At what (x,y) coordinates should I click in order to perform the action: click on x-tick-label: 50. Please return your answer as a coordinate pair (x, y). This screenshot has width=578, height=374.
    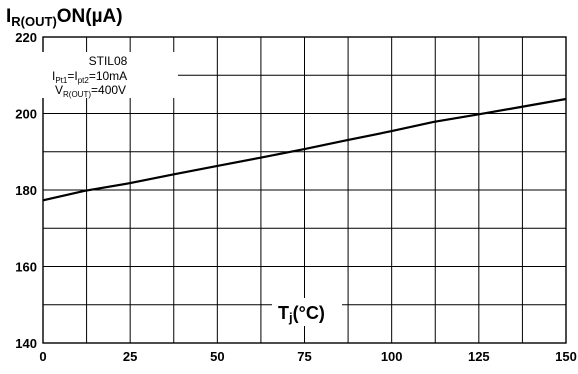
    Looking at the image, I should click on (217, 356).